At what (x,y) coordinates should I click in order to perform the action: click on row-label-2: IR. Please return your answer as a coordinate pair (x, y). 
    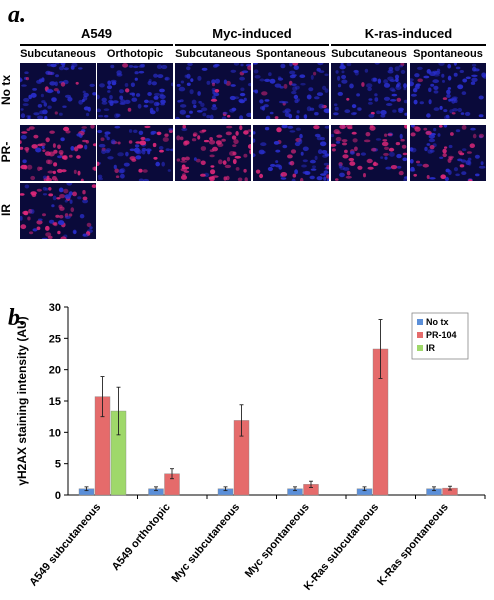
    Looking at the image, I should click on (6, 210).